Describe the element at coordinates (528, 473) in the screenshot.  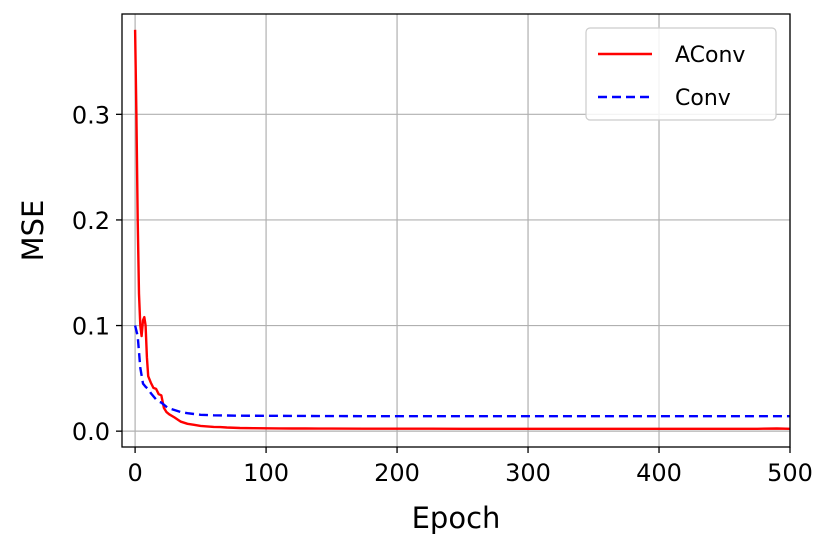
I see `x-tick-label: 300` at that location.